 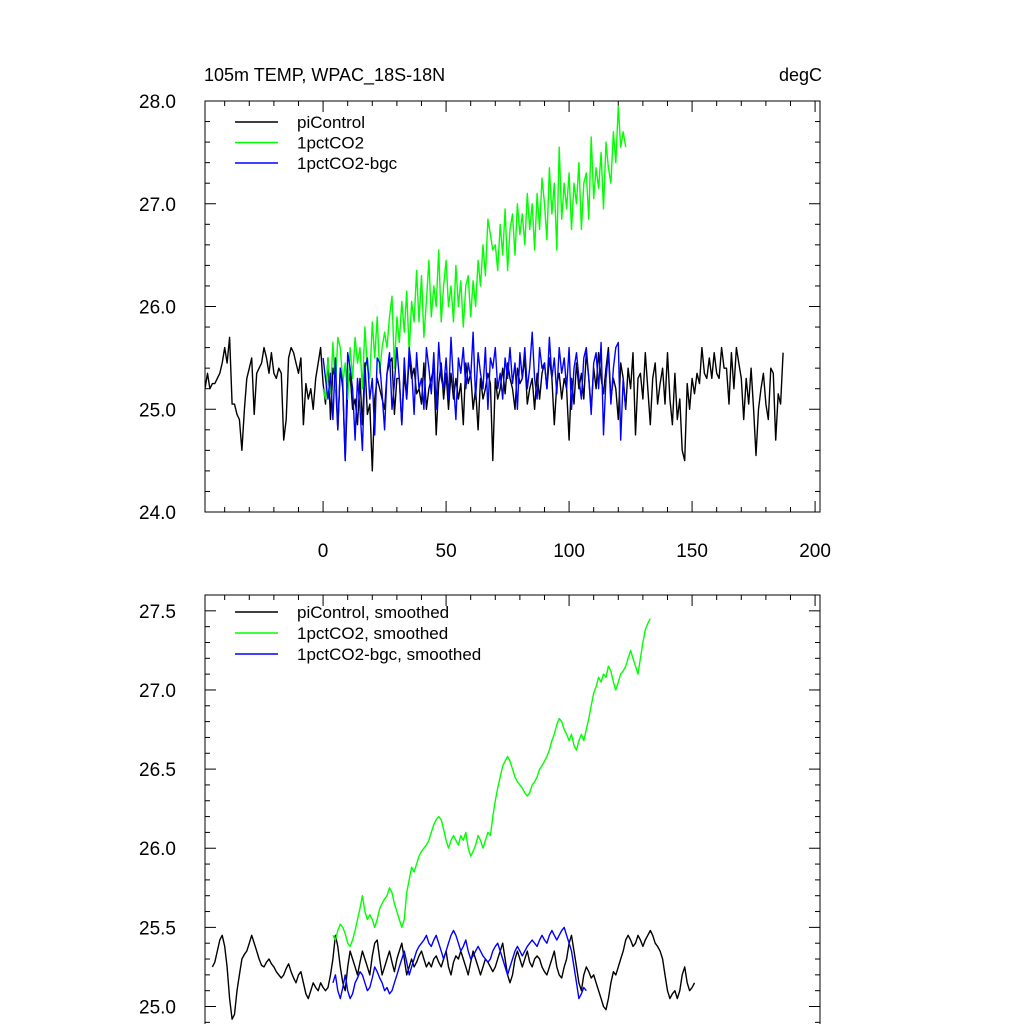 What do you see at coordinates (569, 551) in the screenshot?
I see `x-tick-label: 100` at bounding box center [569, 551].